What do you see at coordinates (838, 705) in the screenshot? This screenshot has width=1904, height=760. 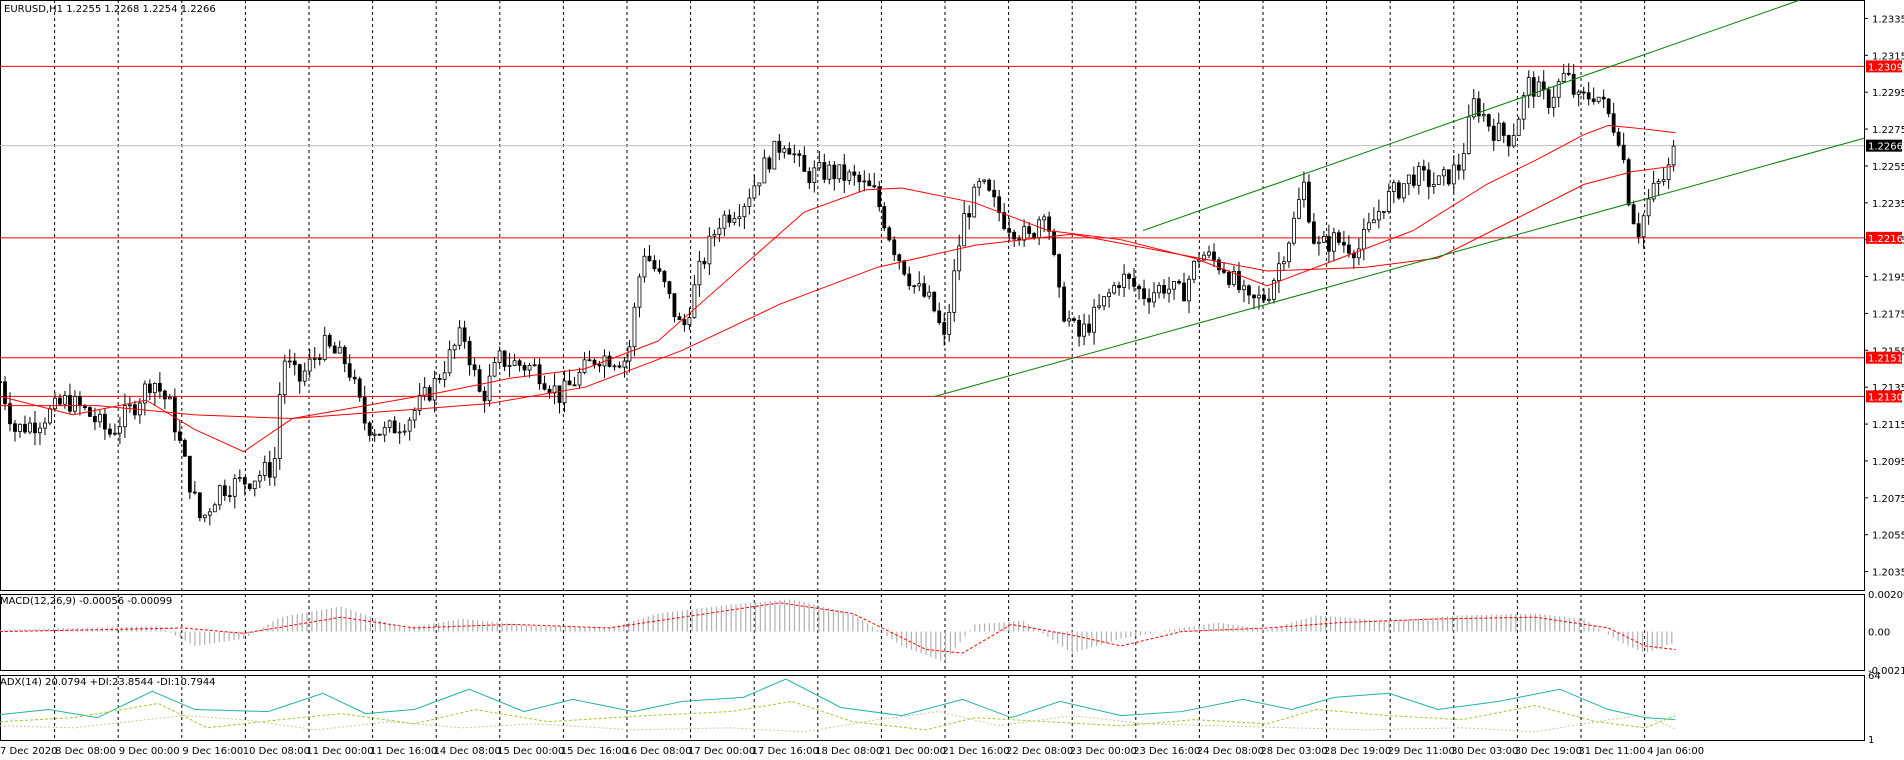 I see `adx-panel` at bounding box center [838, 705].